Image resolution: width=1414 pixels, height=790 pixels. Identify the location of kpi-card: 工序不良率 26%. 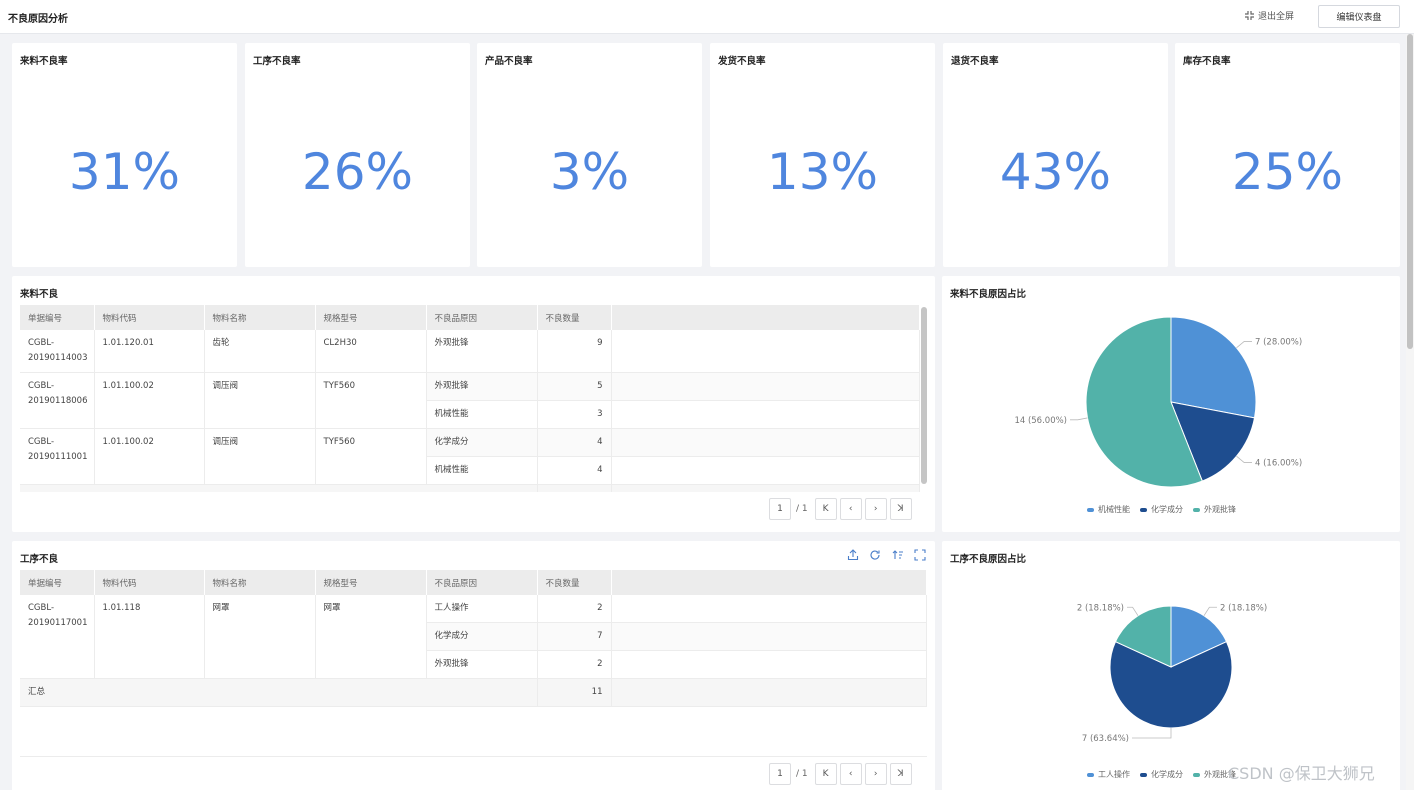
(357, 155).